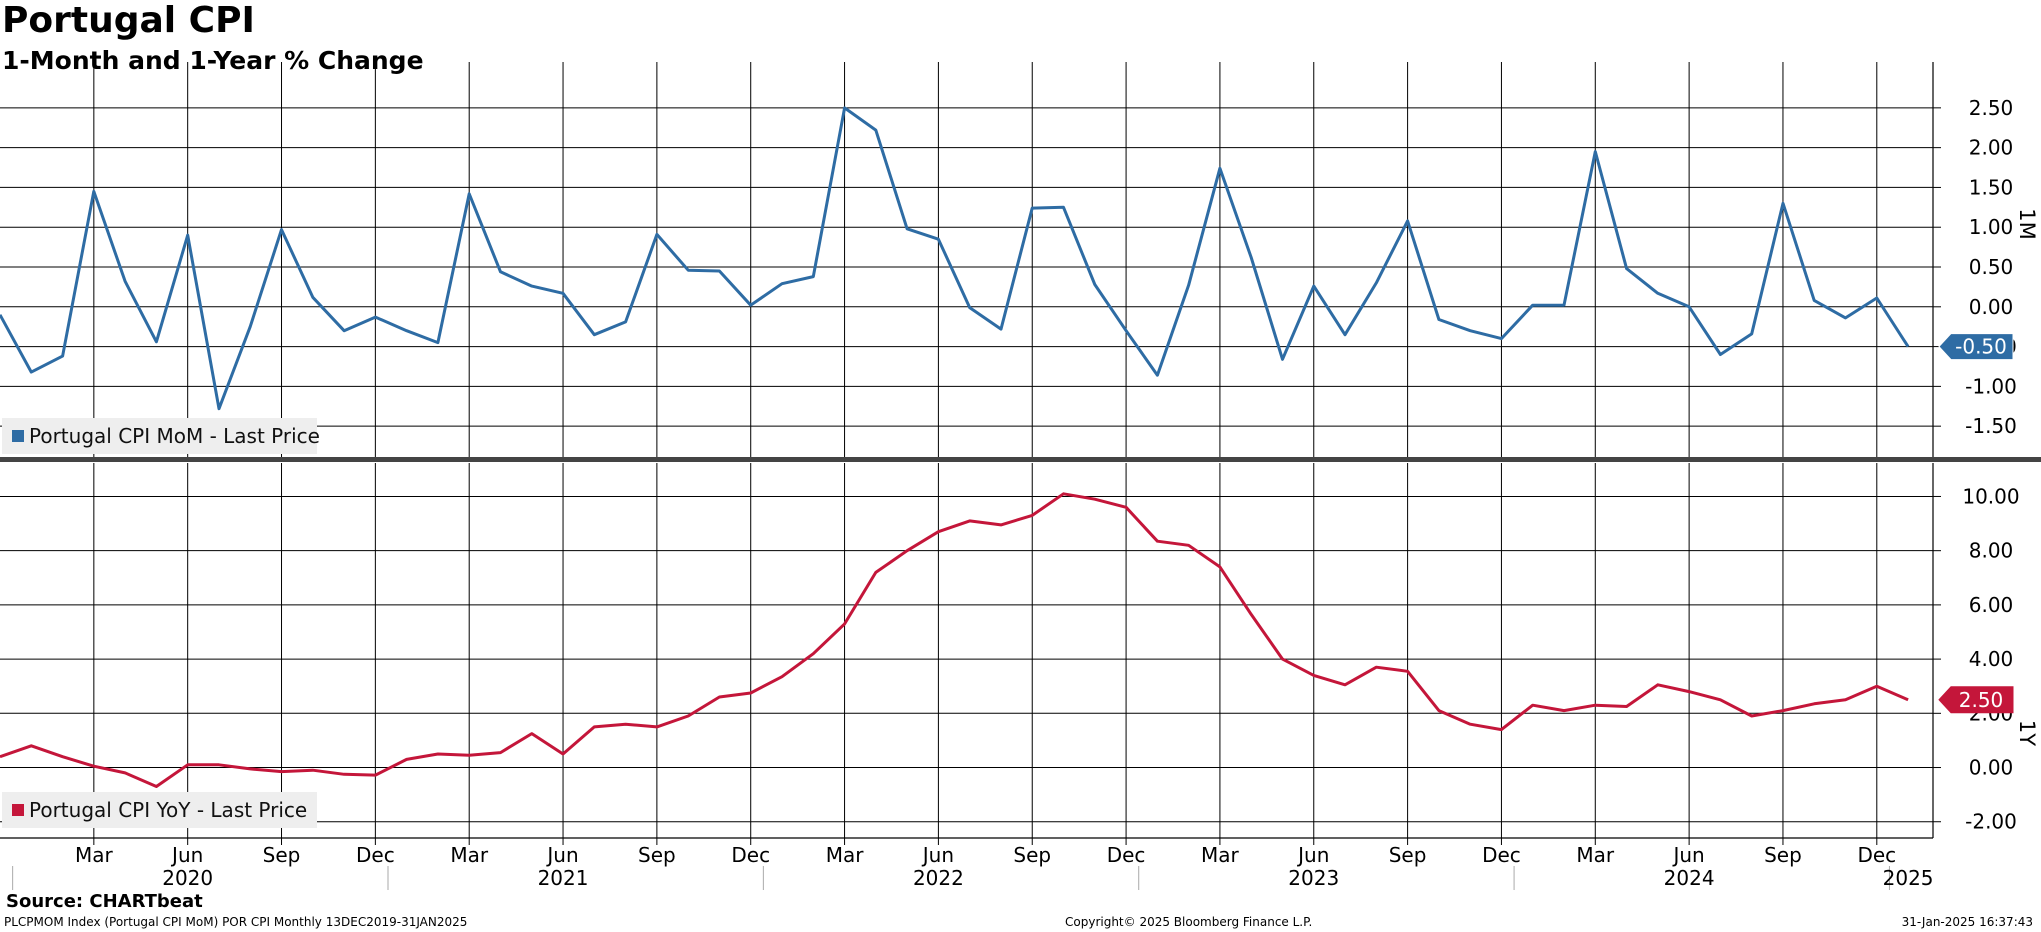 The width and height of the screenshot is (2041, 932). What do you see at coordinates (1189, 922) in the screenshot?
I see `copyright-notice: Copyright© 2025 Bloomberg Finance L.P.` at bounding box center [1189, 922].